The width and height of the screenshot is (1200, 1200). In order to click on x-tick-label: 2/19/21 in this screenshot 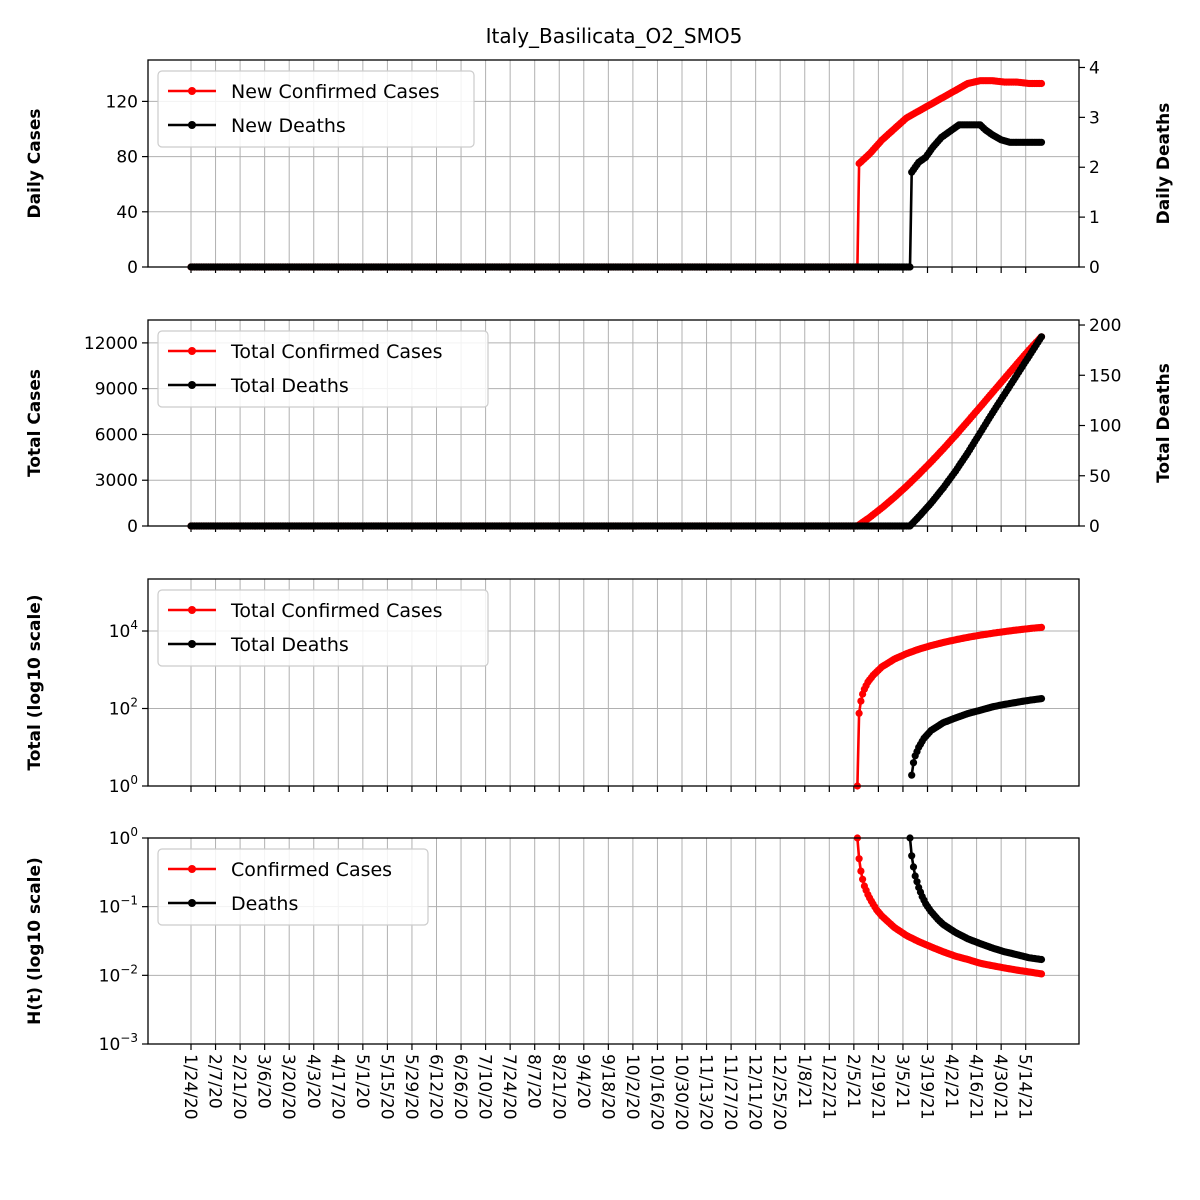, I will do `click(877, 1087)`.